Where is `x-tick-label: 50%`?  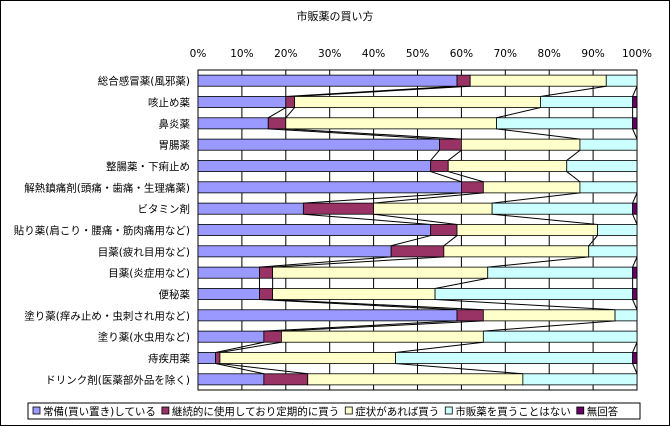 x-tick-label: 50% is located at coordinates (417, 54).